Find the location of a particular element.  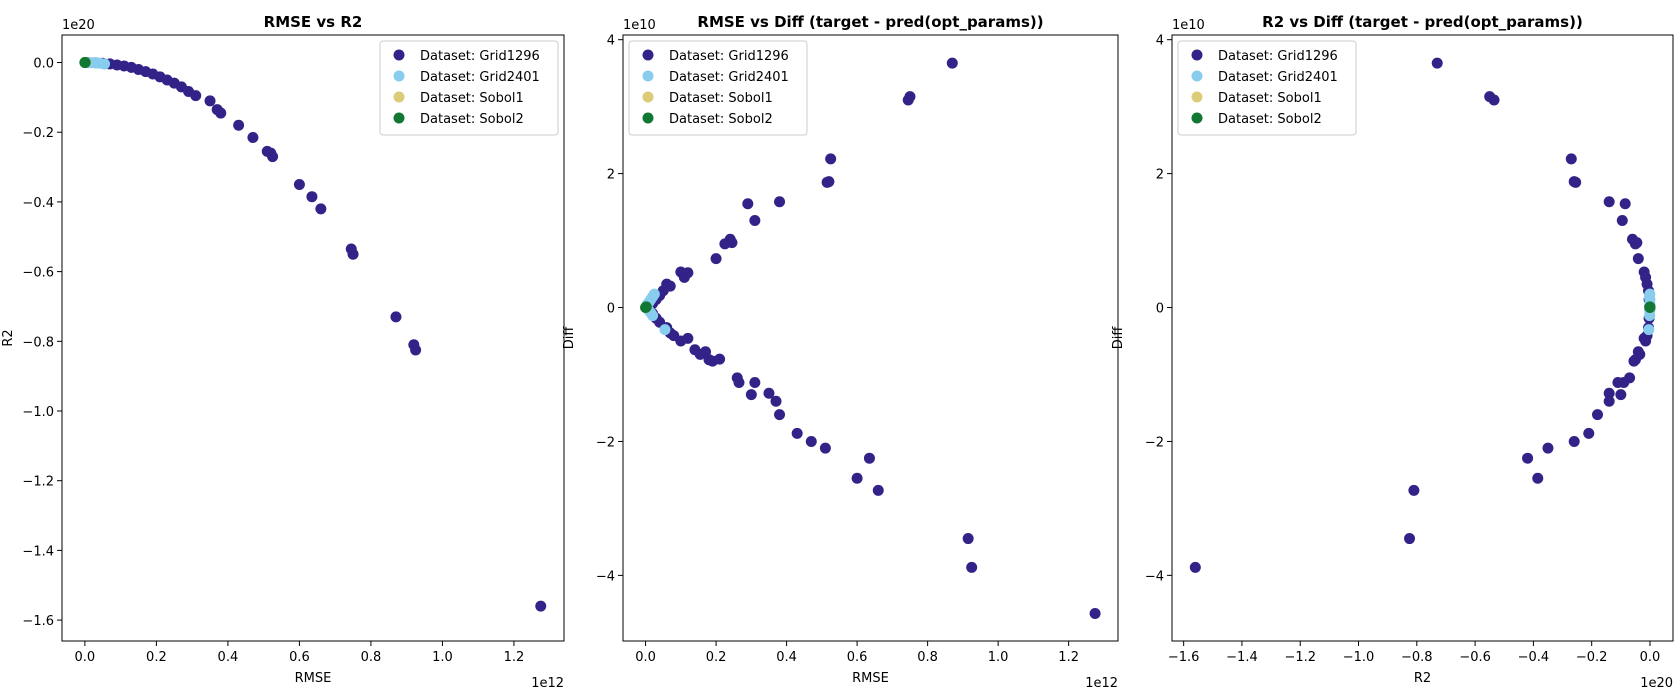

y-tick-label: −1.4 is located at coordinates (38, 551).